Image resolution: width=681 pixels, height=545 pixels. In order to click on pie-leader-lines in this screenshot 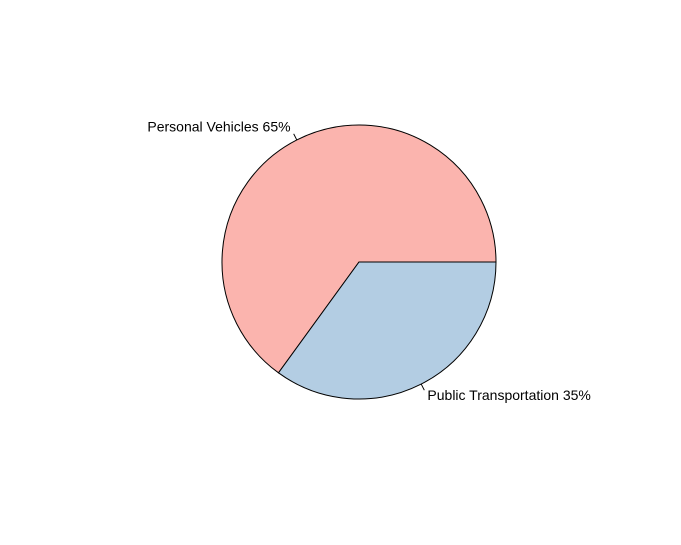, I will do `click(359, 262)`.